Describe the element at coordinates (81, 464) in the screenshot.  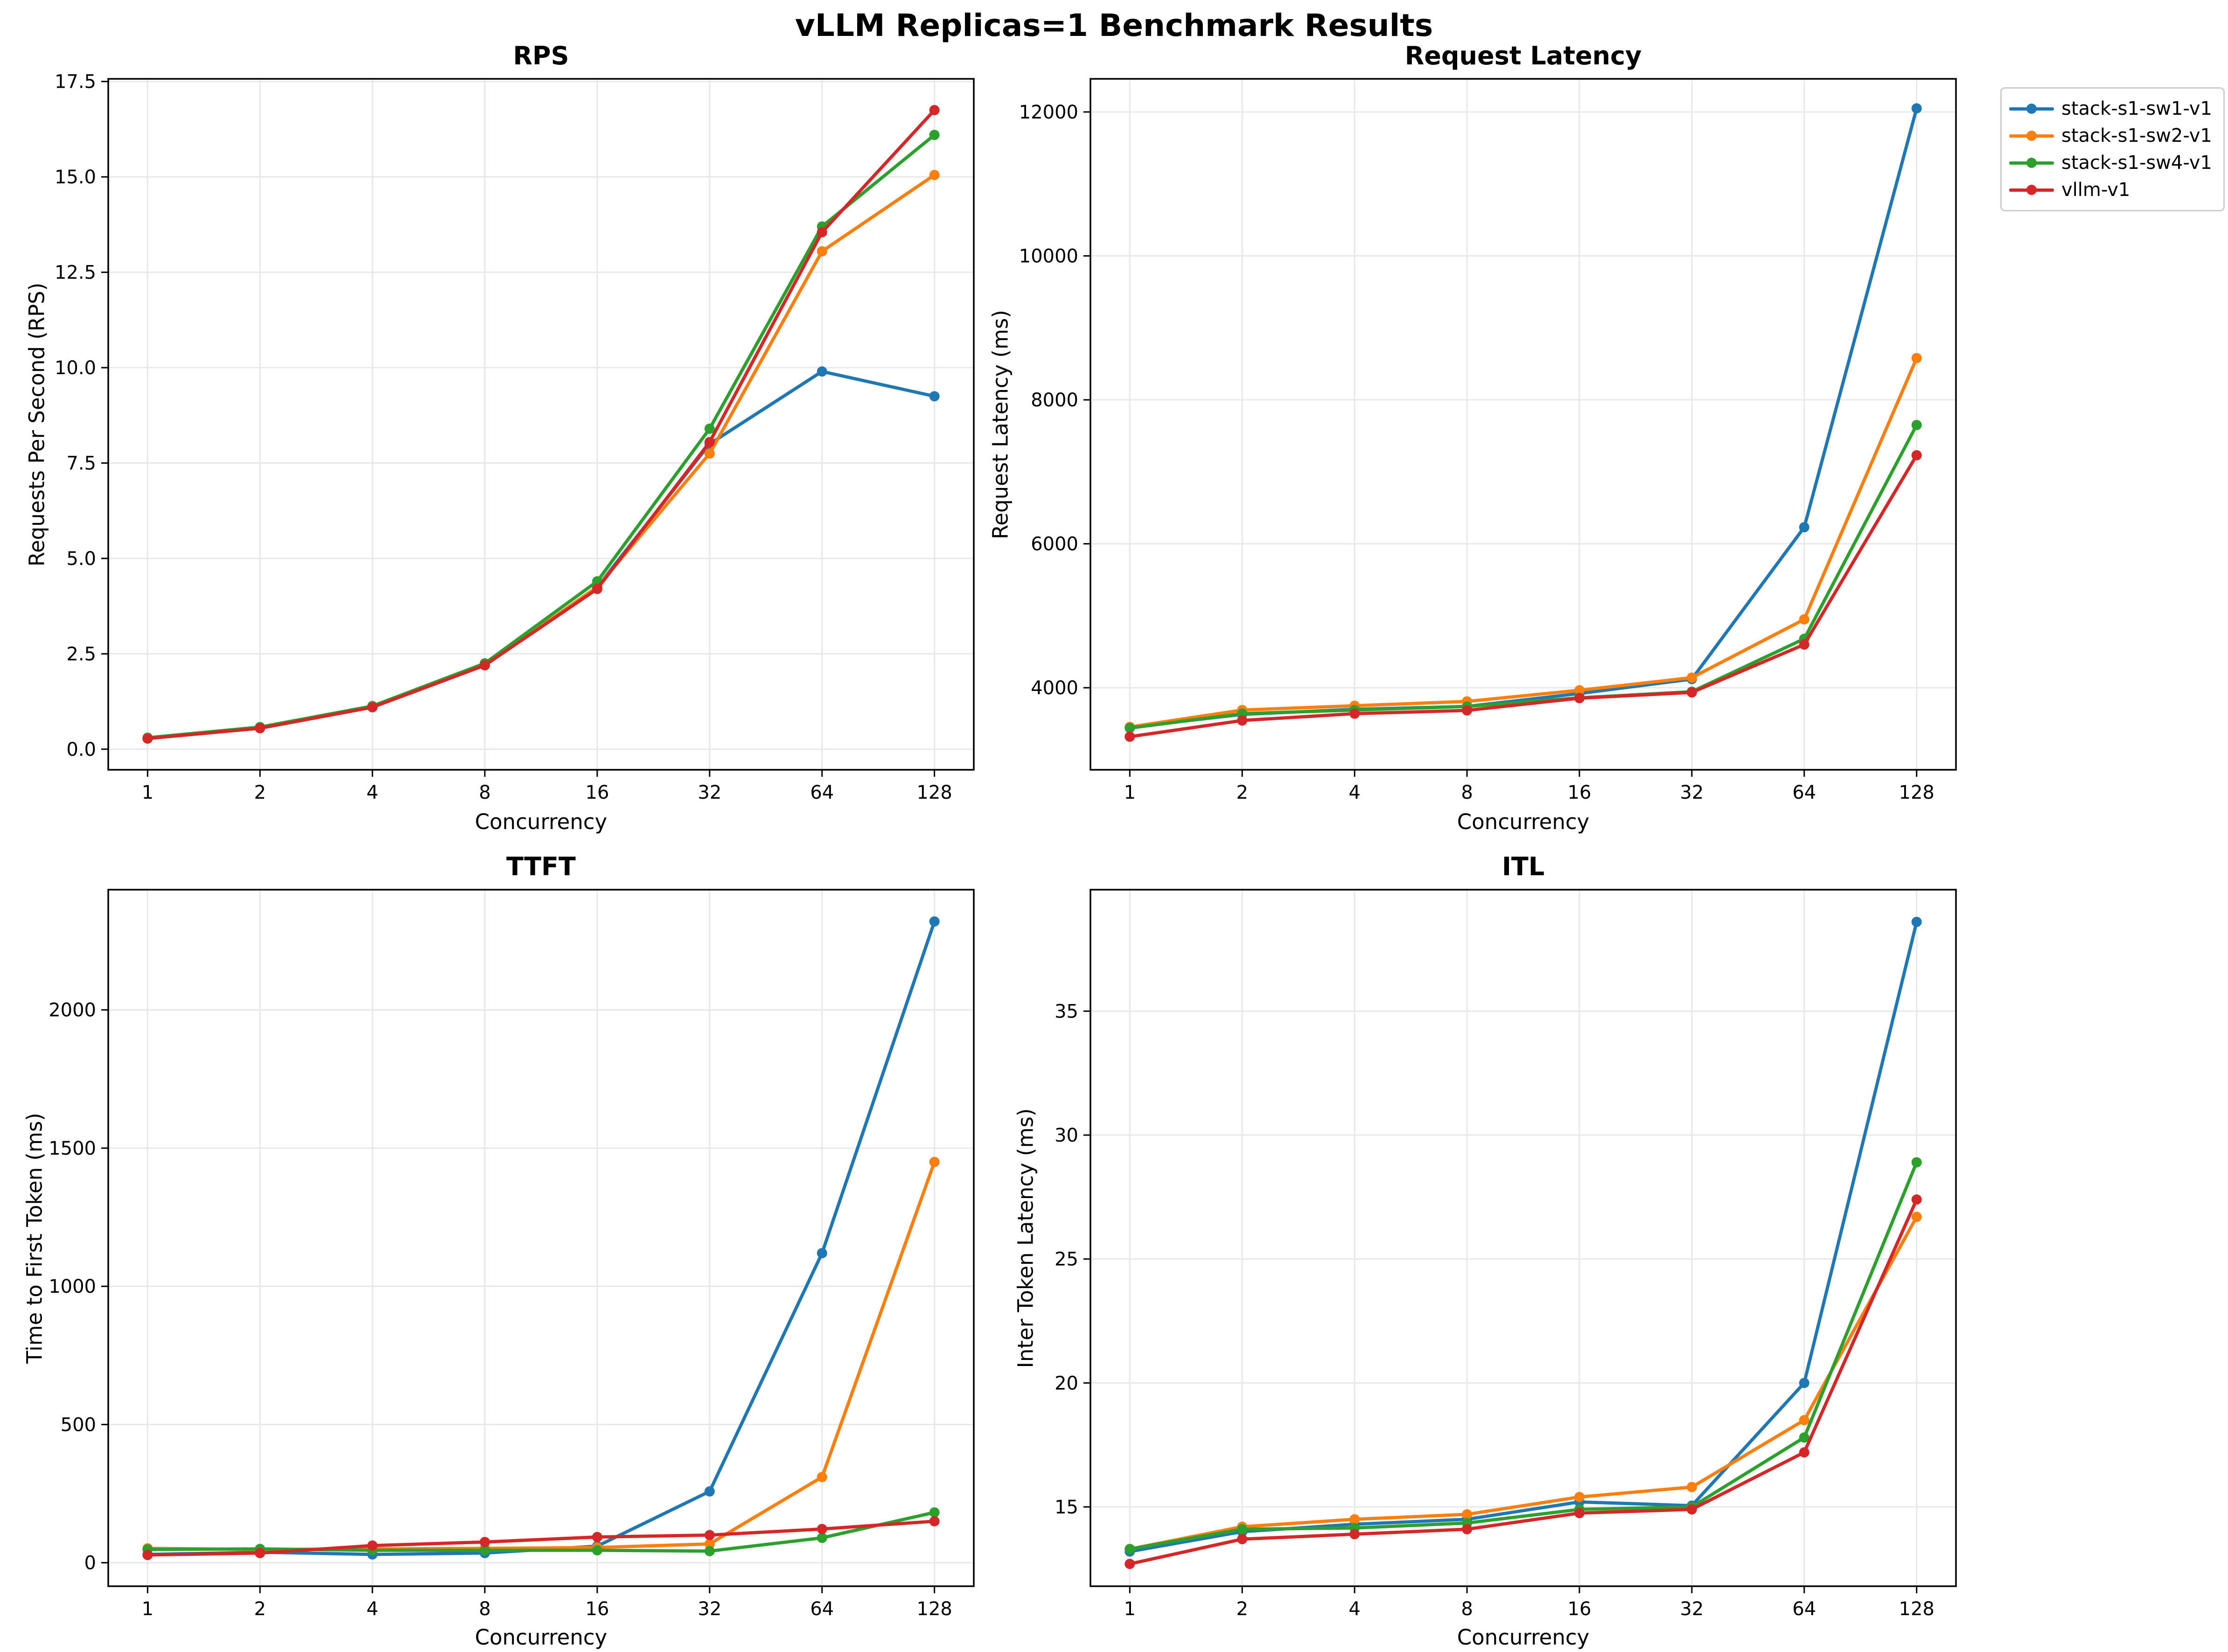
I see `y-tick-label: 7.5` at that location.